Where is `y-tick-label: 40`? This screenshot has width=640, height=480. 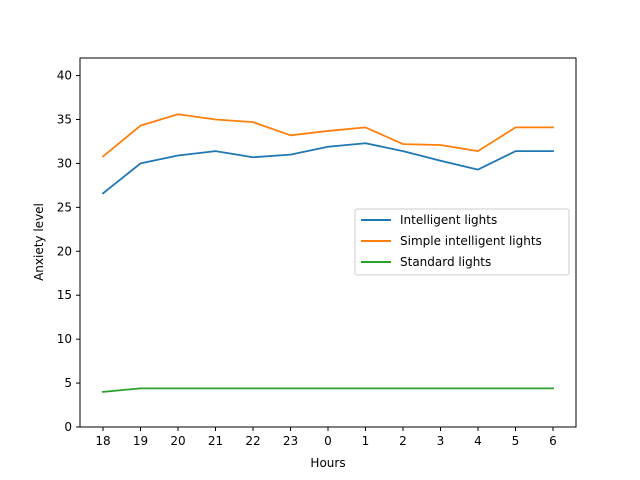
y-tick-label: 40 is located at coordinates (64, 76).